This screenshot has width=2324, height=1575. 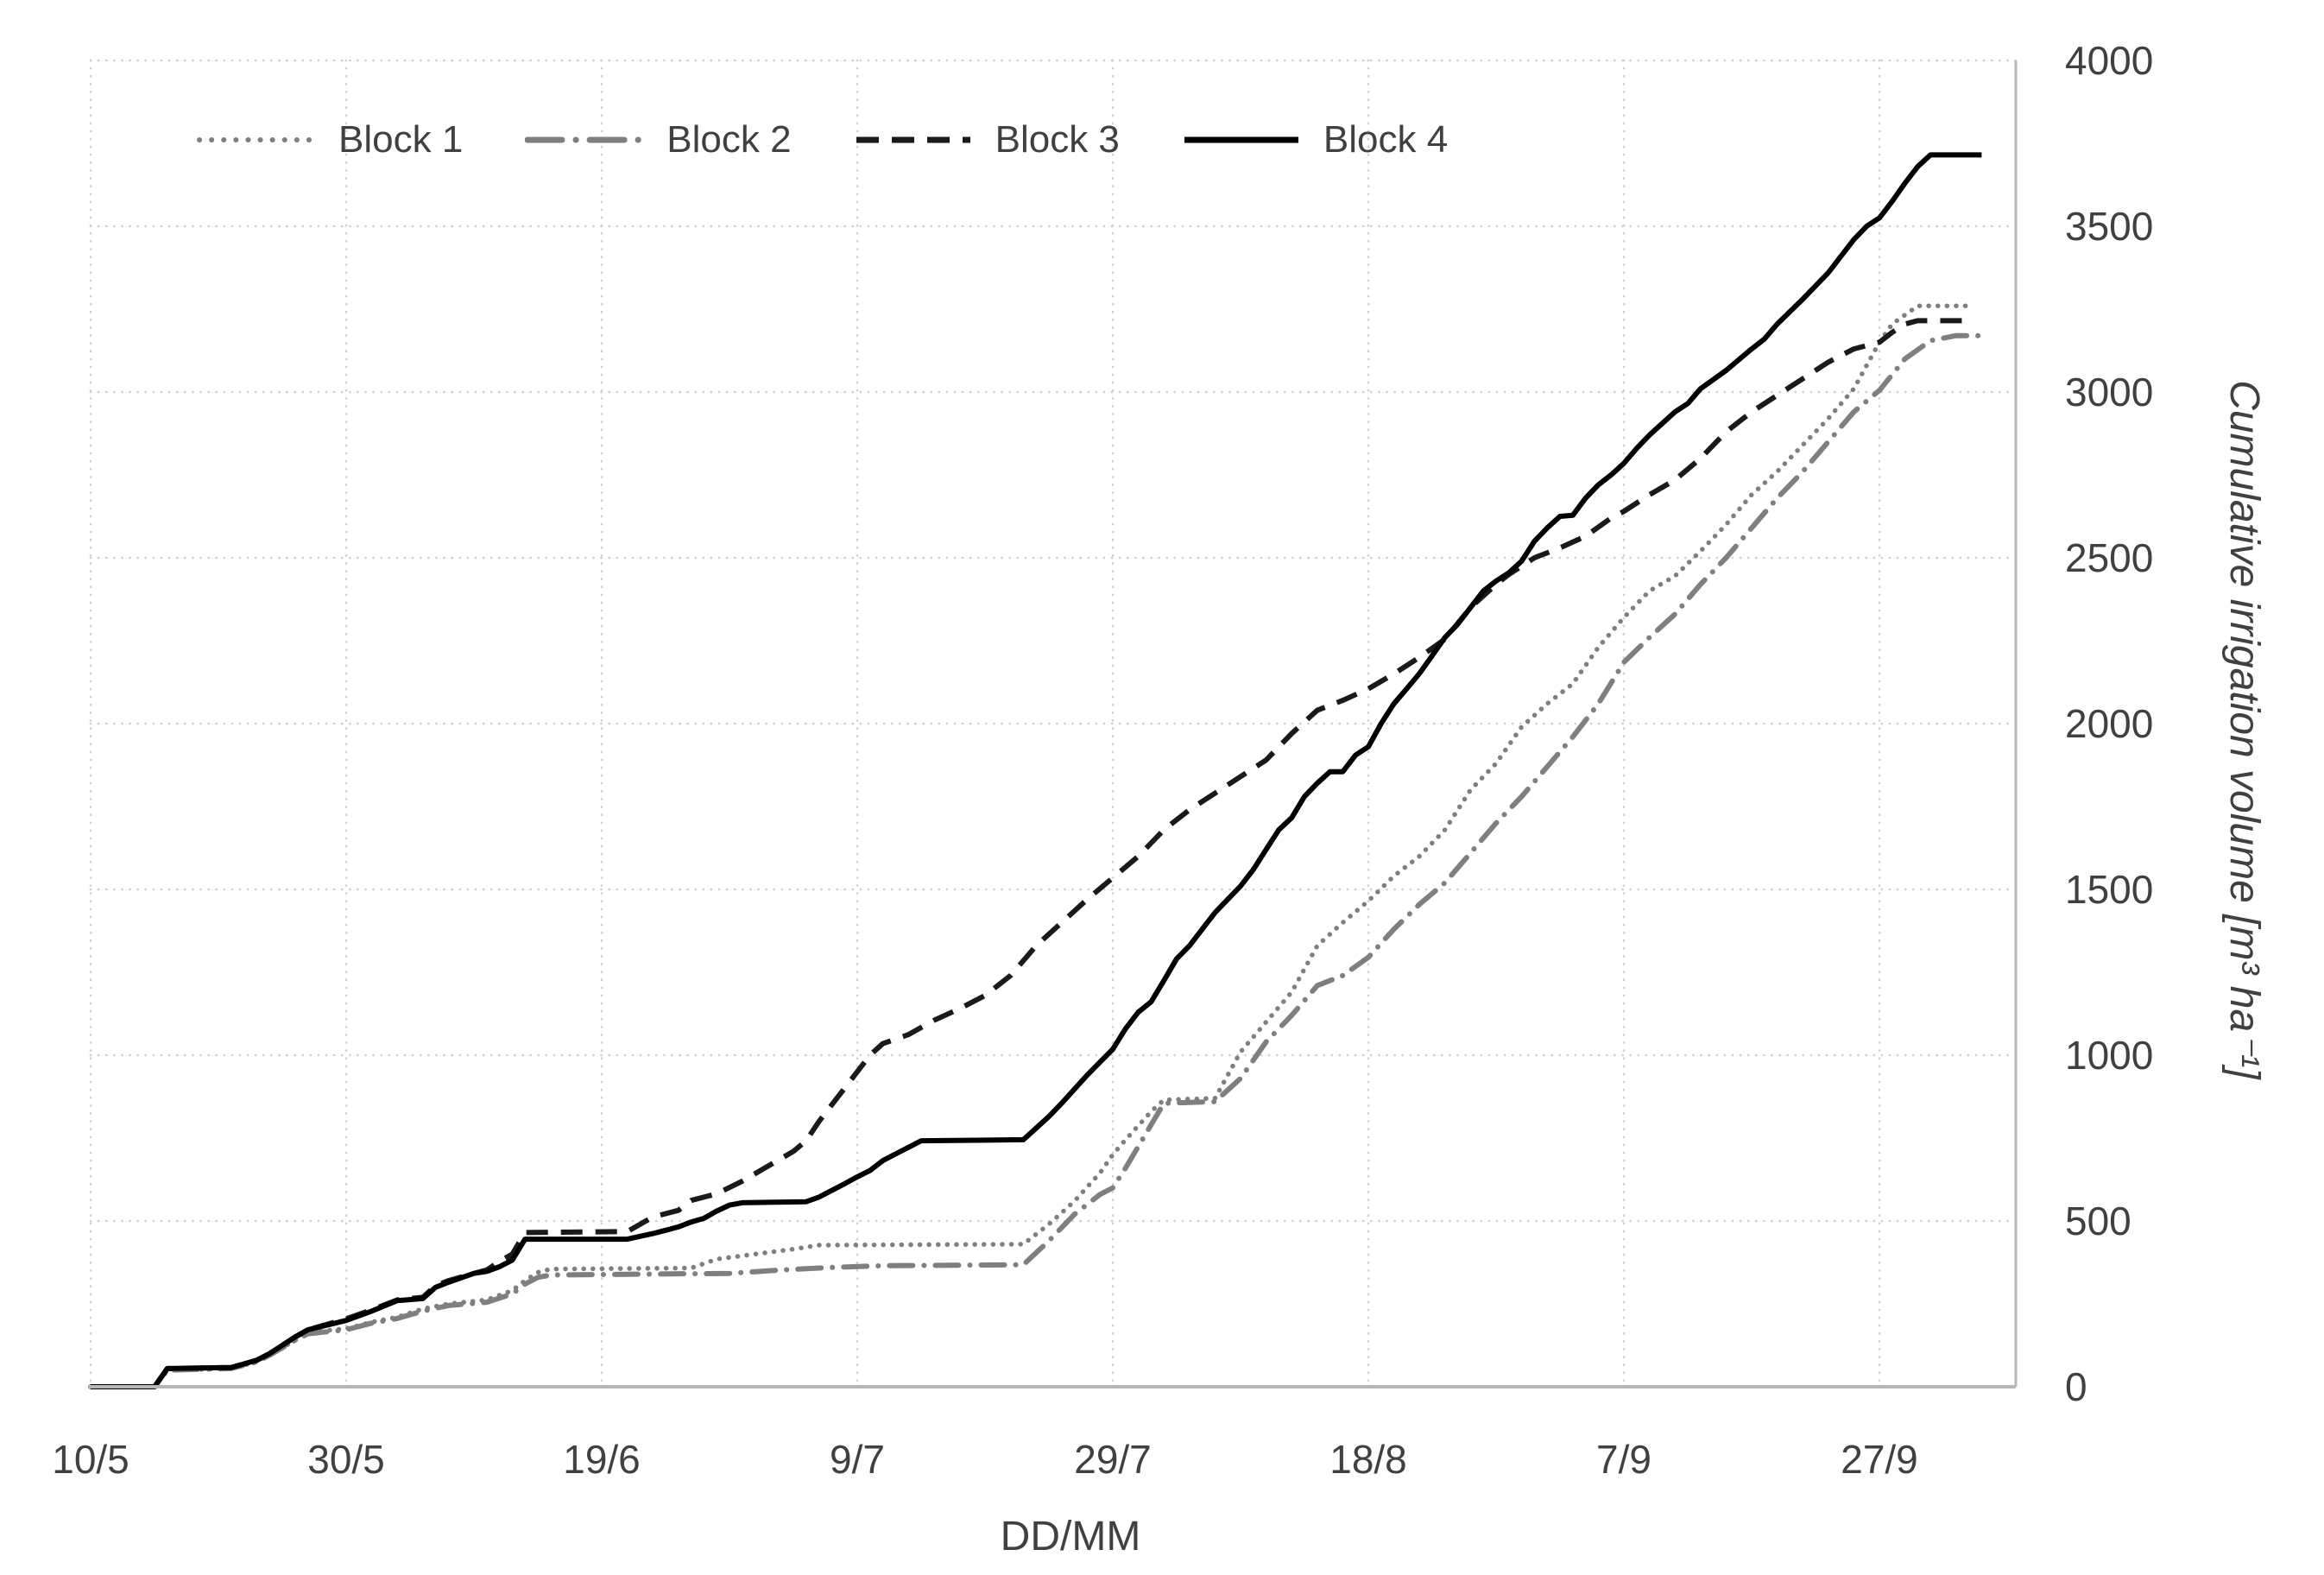 What do you see at coordinates (659, 139) in the screenshot?
I see `legend-item-block-2: Block 2` at bounding box center [659, 139].